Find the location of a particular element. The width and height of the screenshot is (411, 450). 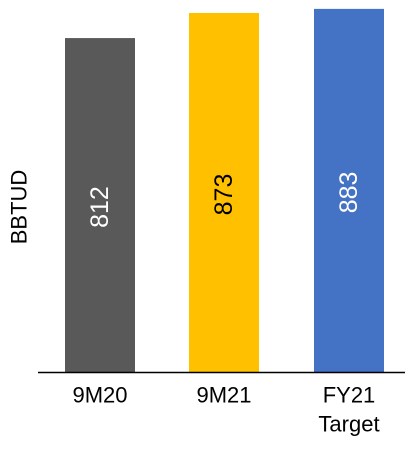

x-tick-label-2-line-0: FY21 is located at coordinates (349, 395).